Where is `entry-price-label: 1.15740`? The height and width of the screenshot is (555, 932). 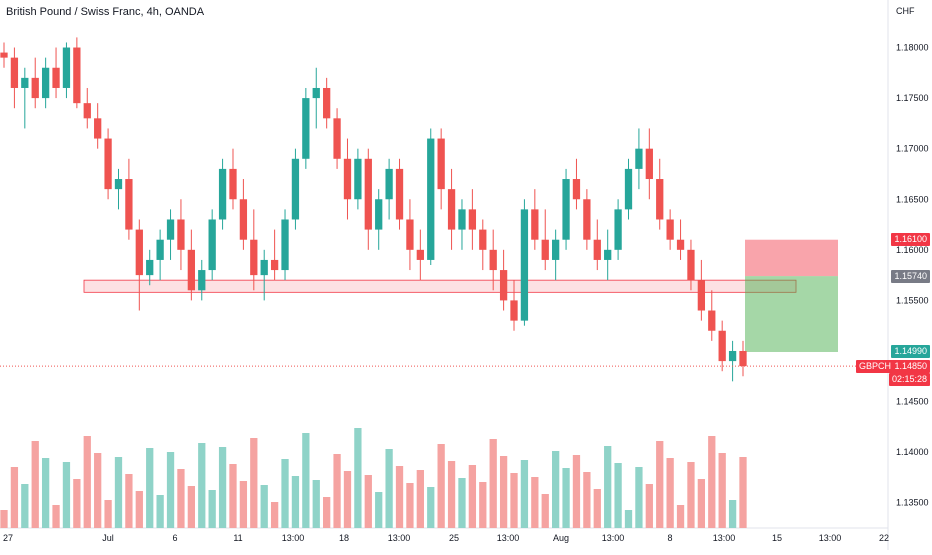 entry-price-label: 1.15740 is located at coordinates (910, 276).